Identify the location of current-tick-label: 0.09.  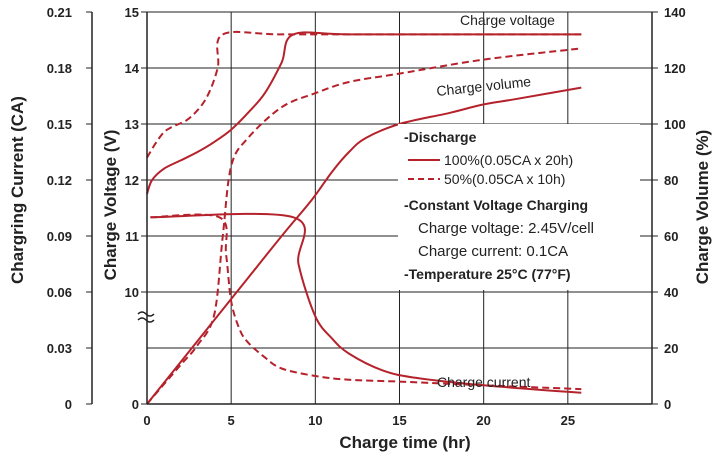
(59, 236).